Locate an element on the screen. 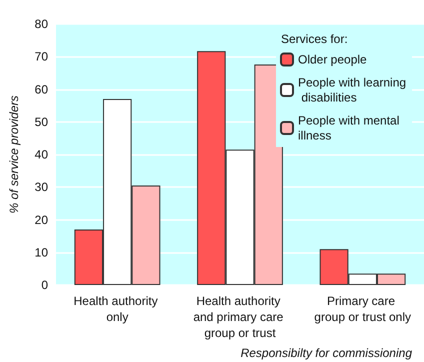  legend-label: People with mental illness is located at coordinates (350, 128).